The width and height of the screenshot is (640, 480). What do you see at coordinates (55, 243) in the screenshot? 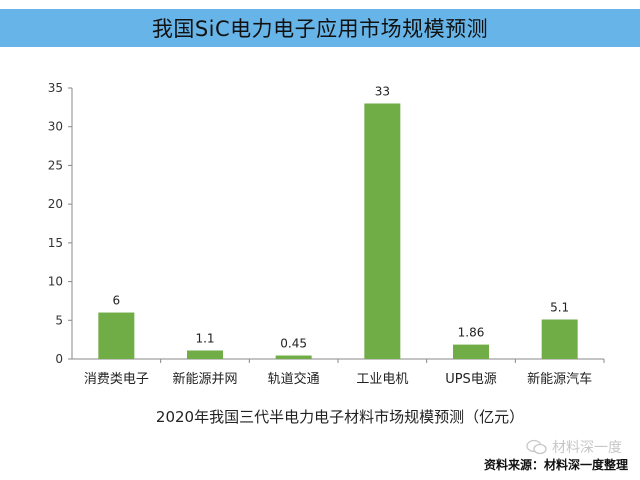
I see `y-tick-label: 15` at bounding box center [55, 243].